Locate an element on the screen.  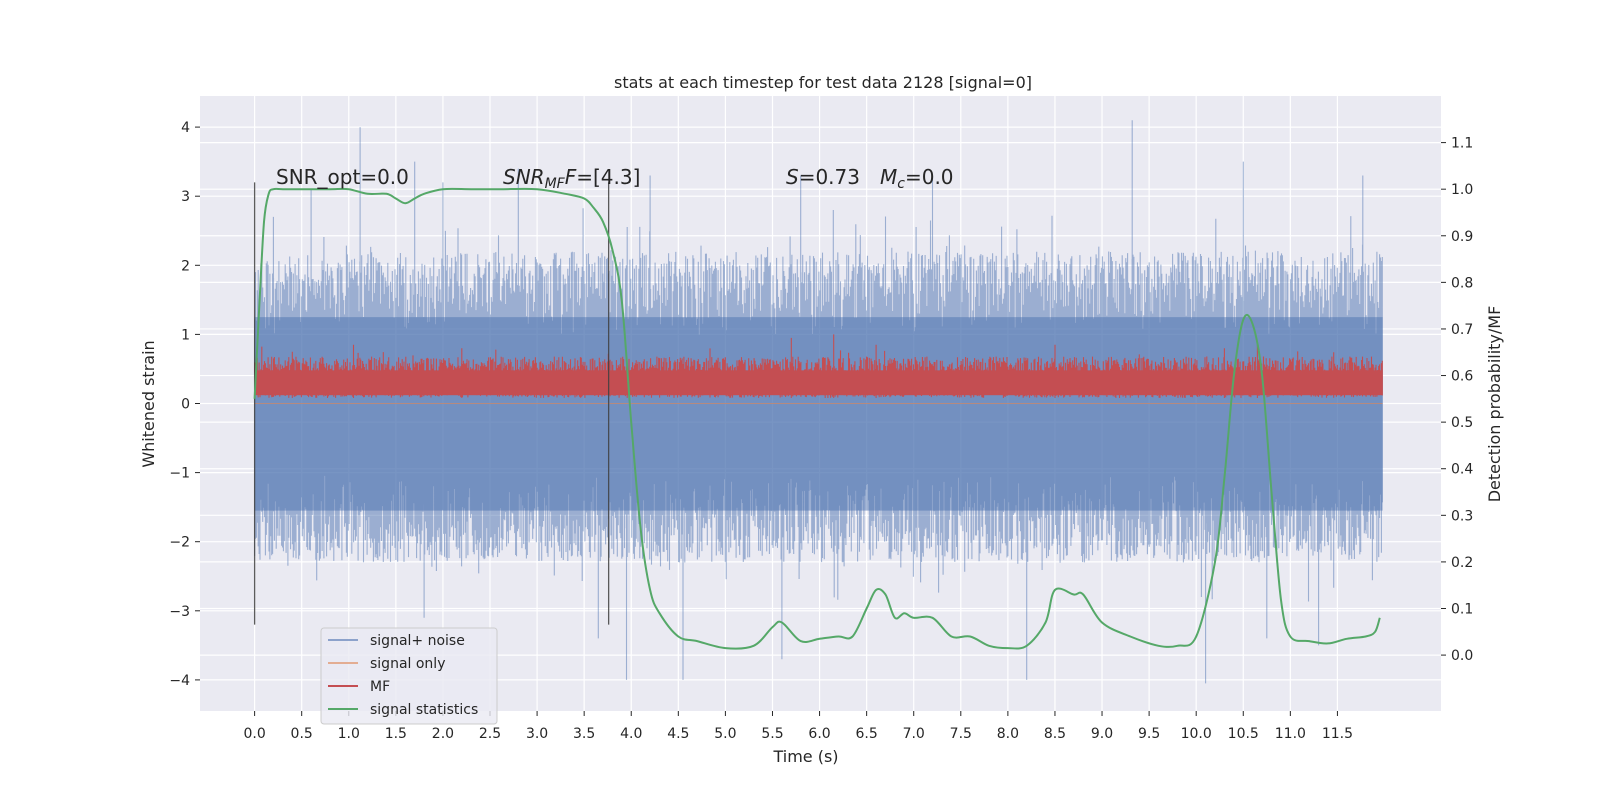
x-tick-label: 5.5 is located at coordinates (772, 734).